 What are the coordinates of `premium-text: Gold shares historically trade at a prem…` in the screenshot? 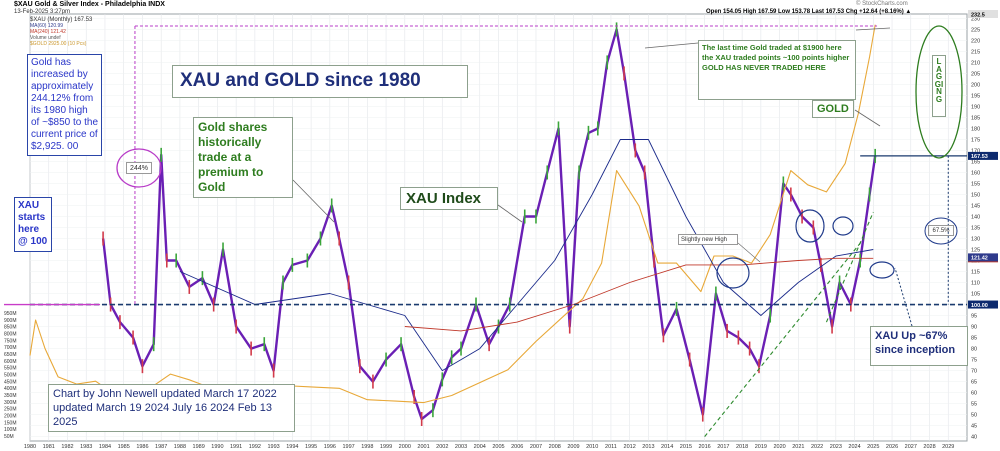 It's located at (233, 157).